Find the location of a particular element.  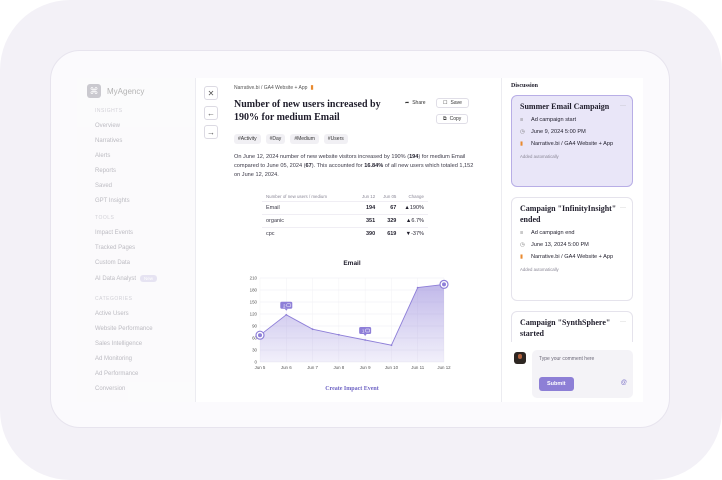

event-source: Narrative.bi / GA4 Website + App is located at coordinates (572, 144).